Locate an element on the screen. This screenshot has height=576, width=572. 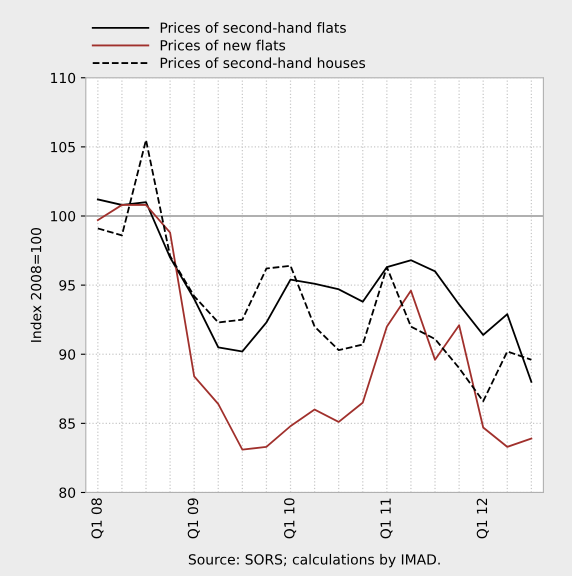
legend-label: Prices of second-hand houses is located at coordinates (263, 62).